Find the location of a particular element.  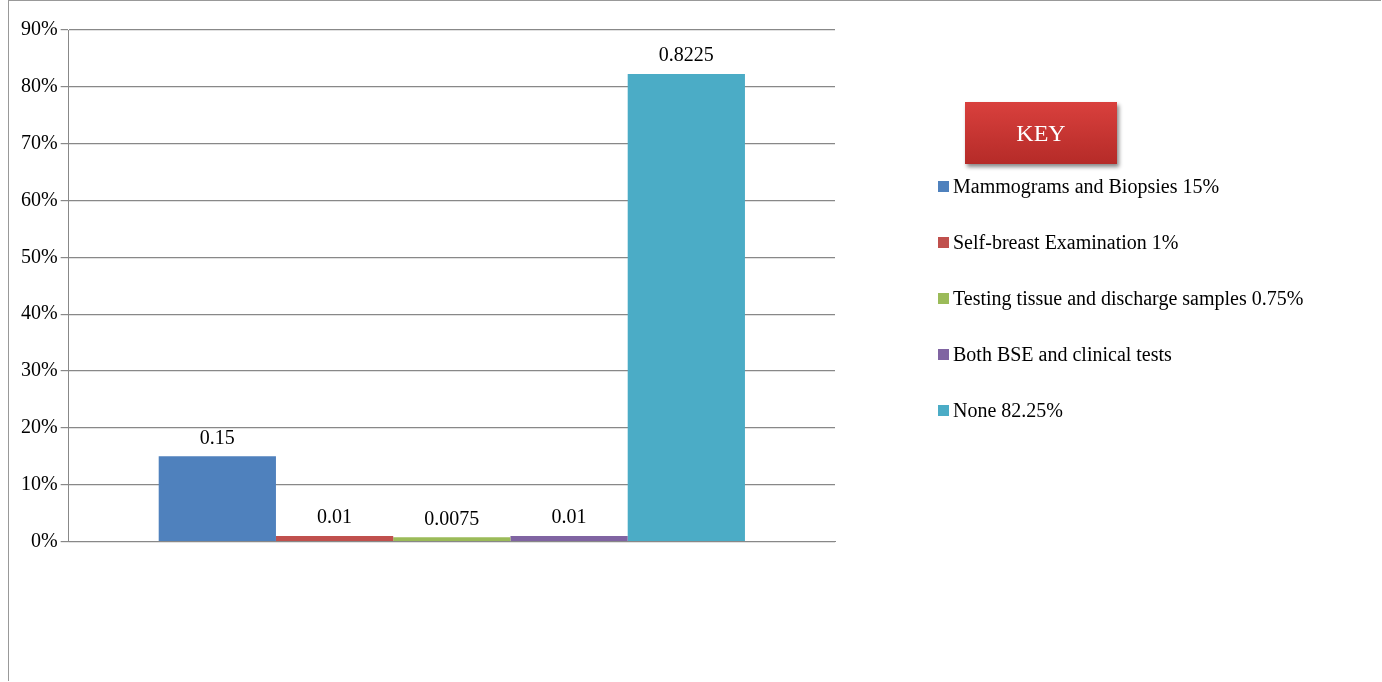

legend-label: Testing tissue and discharge samples 0.75% is located at coordinates (1128, 298).